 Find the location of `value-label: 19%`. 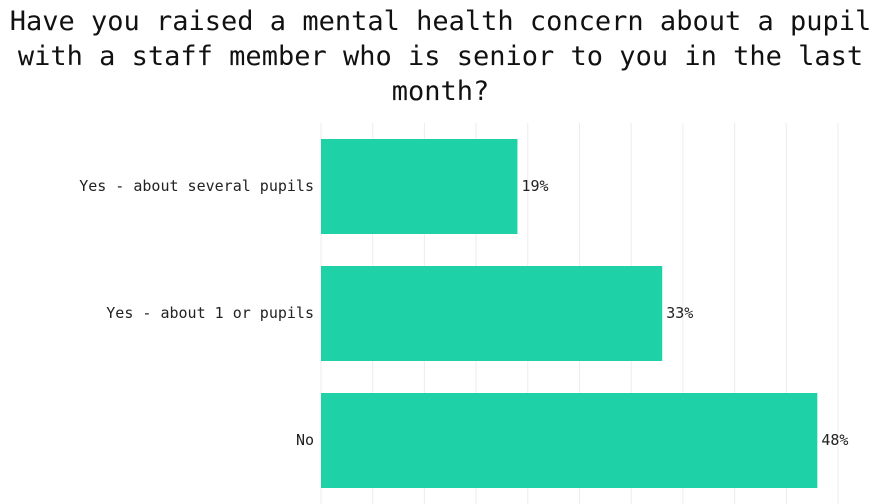

value-label: 19% is located at coordinates (534, 186).